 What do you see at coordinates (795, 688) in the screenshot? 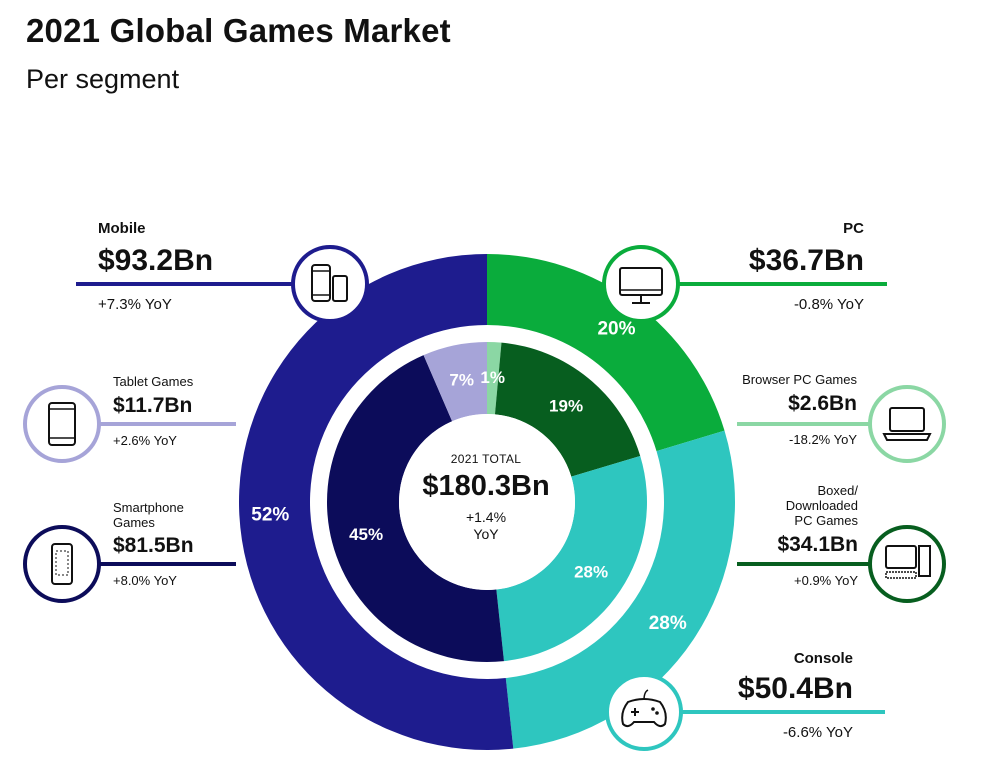
I see `label-console-value: $50.4Bn` at bounding box center [795, 688].